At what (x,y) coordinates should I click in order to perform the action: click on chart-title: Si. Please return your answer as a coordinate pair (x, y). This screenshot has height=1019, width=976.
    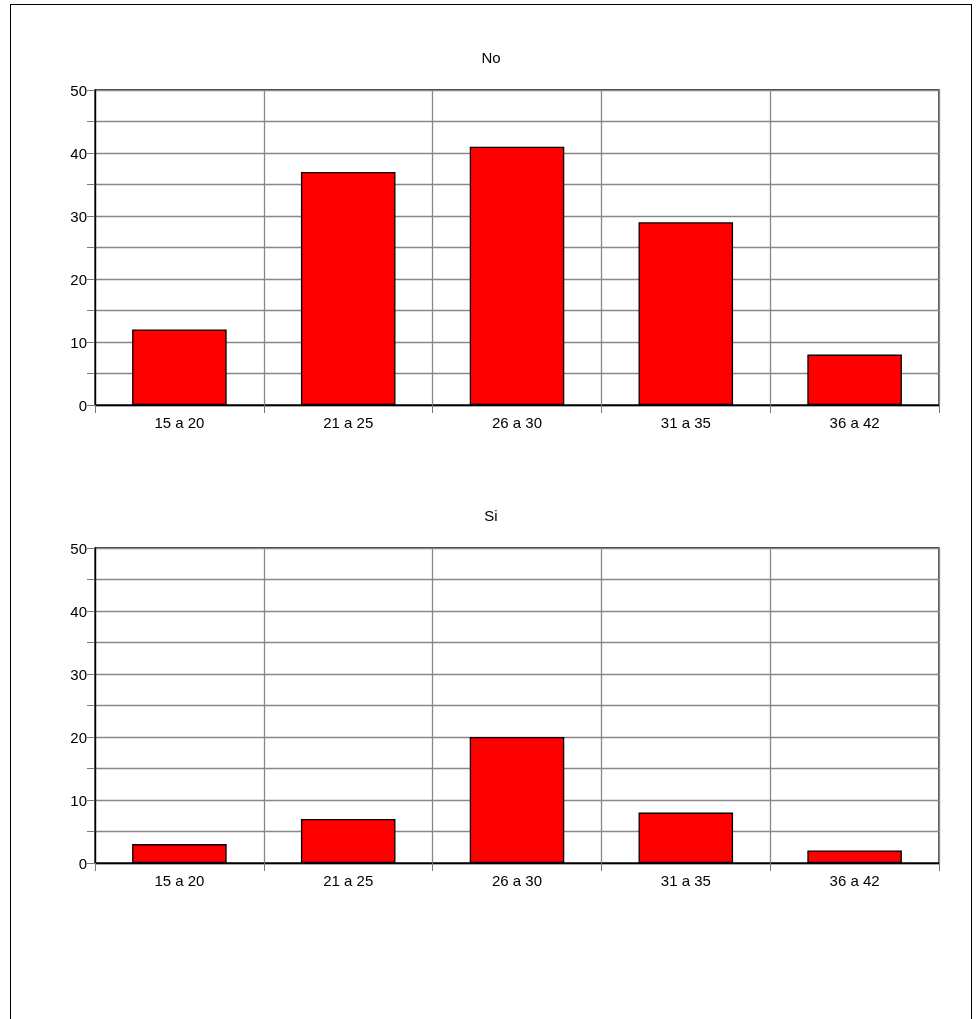
    Looking at the image, I should click on (491, 515).